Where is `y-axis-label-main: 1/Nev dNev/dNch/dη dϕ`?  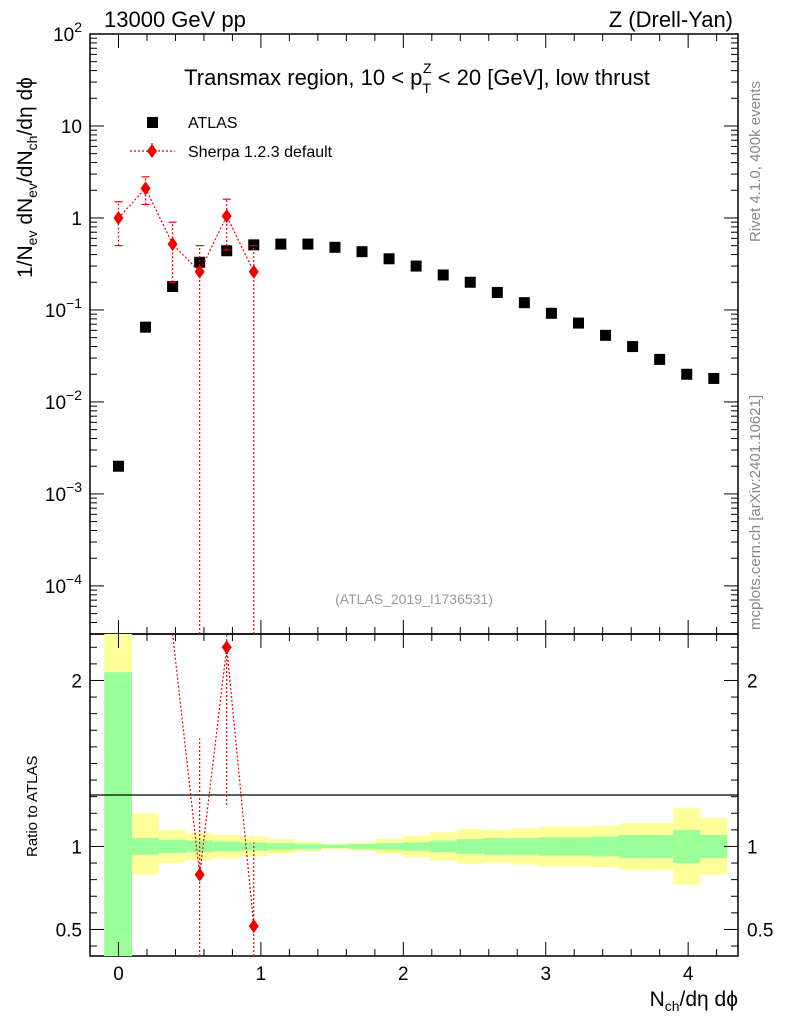
y-axis-label-main: 1/Nev dNev/dNch/dη dϕ is located at coordinates (27, 177).